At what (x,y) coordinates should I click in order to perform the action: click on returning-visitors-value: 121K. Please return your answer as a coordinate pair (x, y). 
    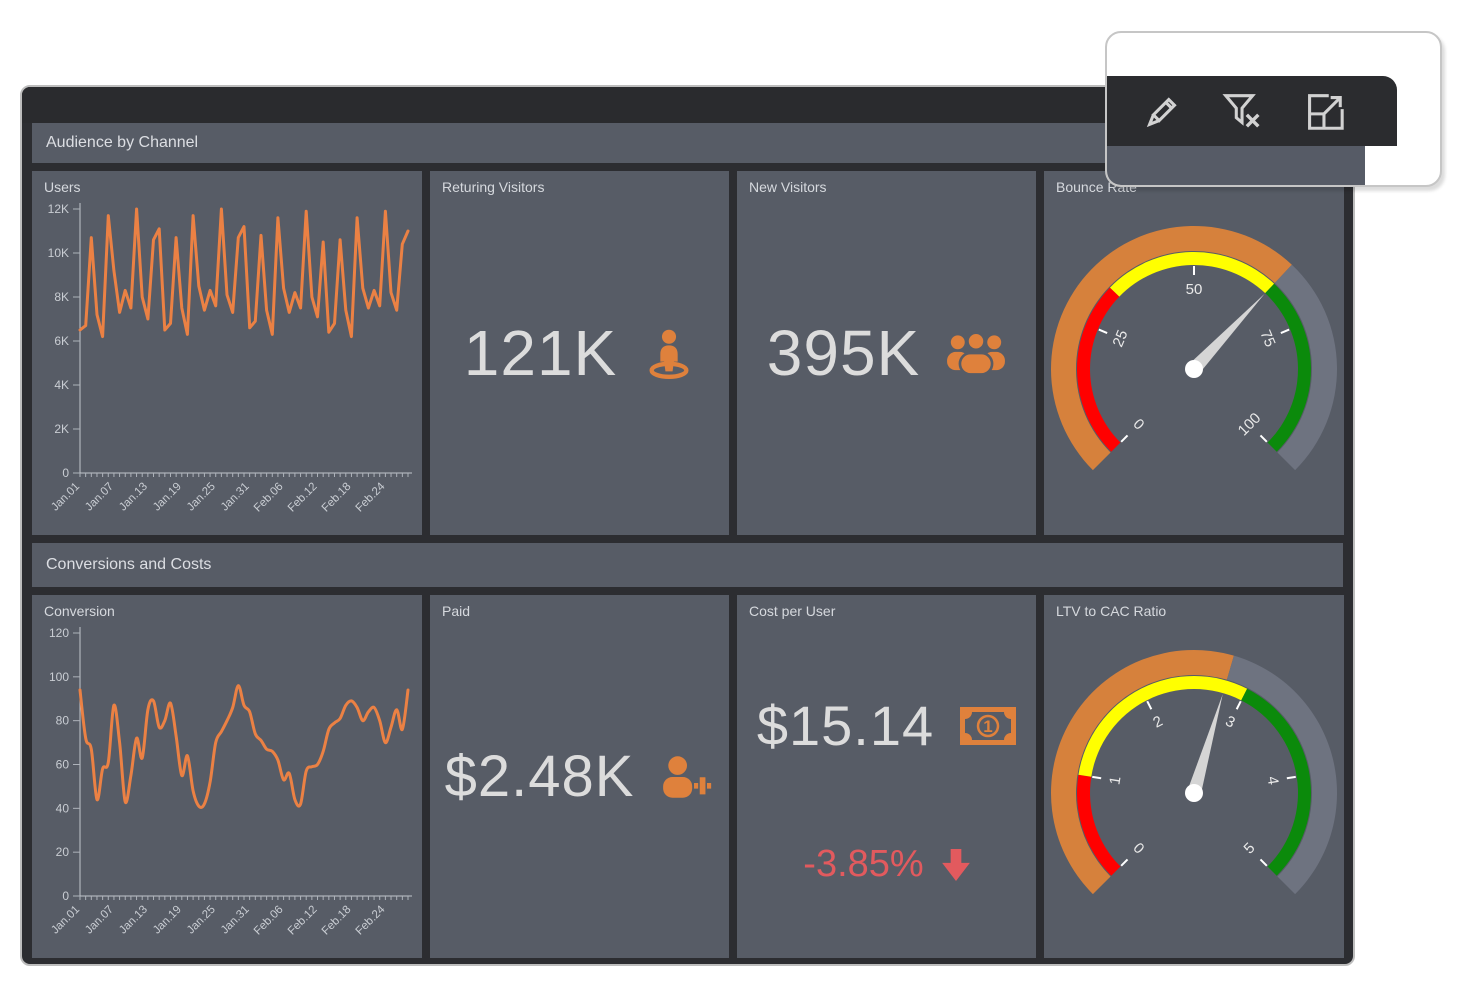
    Looking at the image, I should click on (540, 353).